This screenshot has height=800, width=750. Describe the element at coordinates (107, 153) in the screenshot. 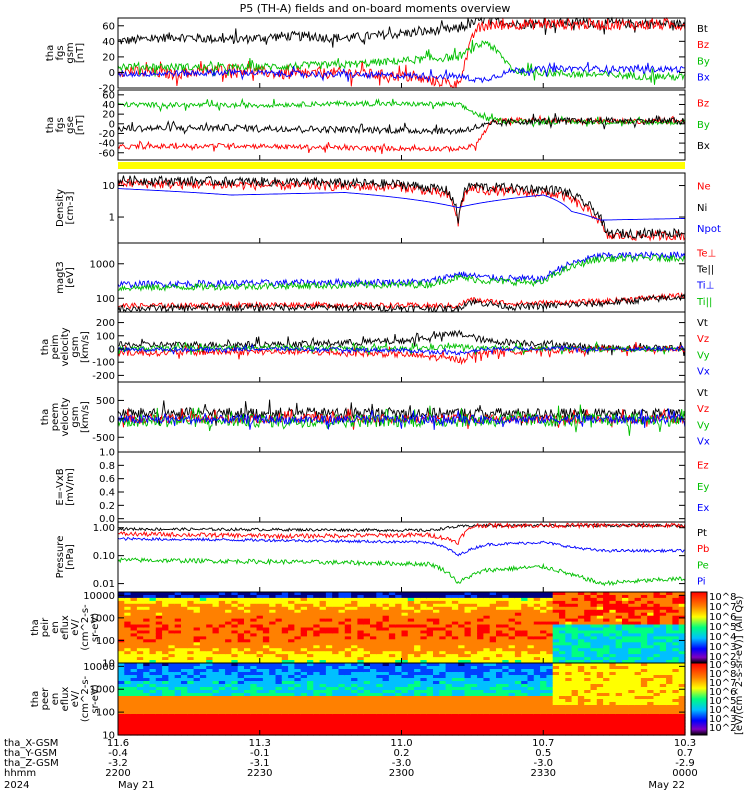

I see `y-tick-label: -60` at that location.